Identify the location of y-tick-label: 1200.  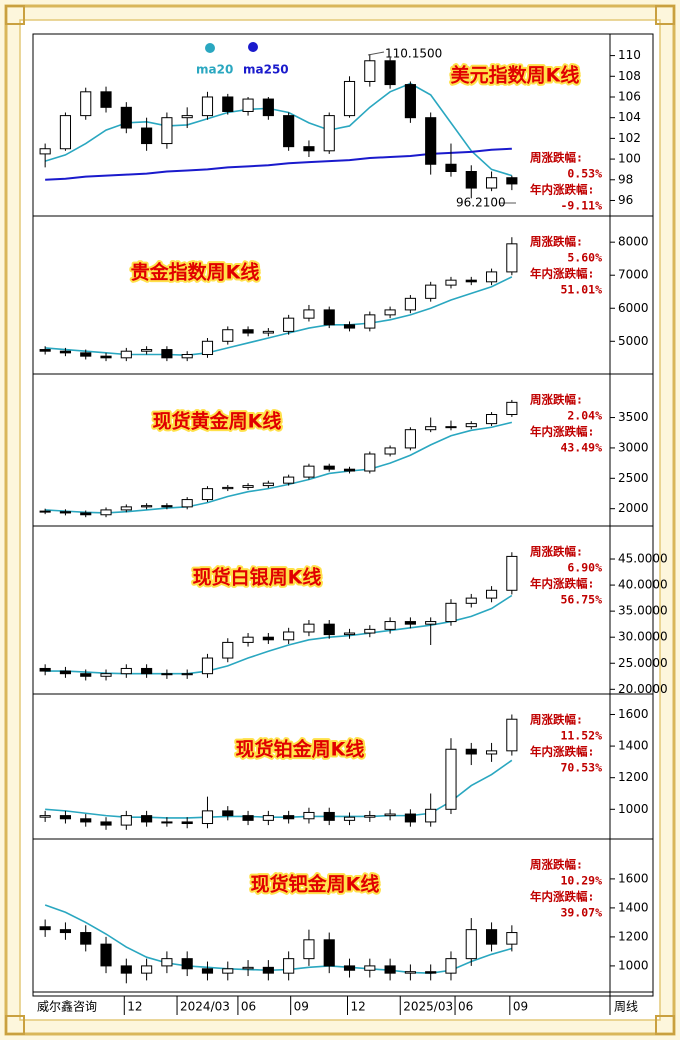
(633, 777).